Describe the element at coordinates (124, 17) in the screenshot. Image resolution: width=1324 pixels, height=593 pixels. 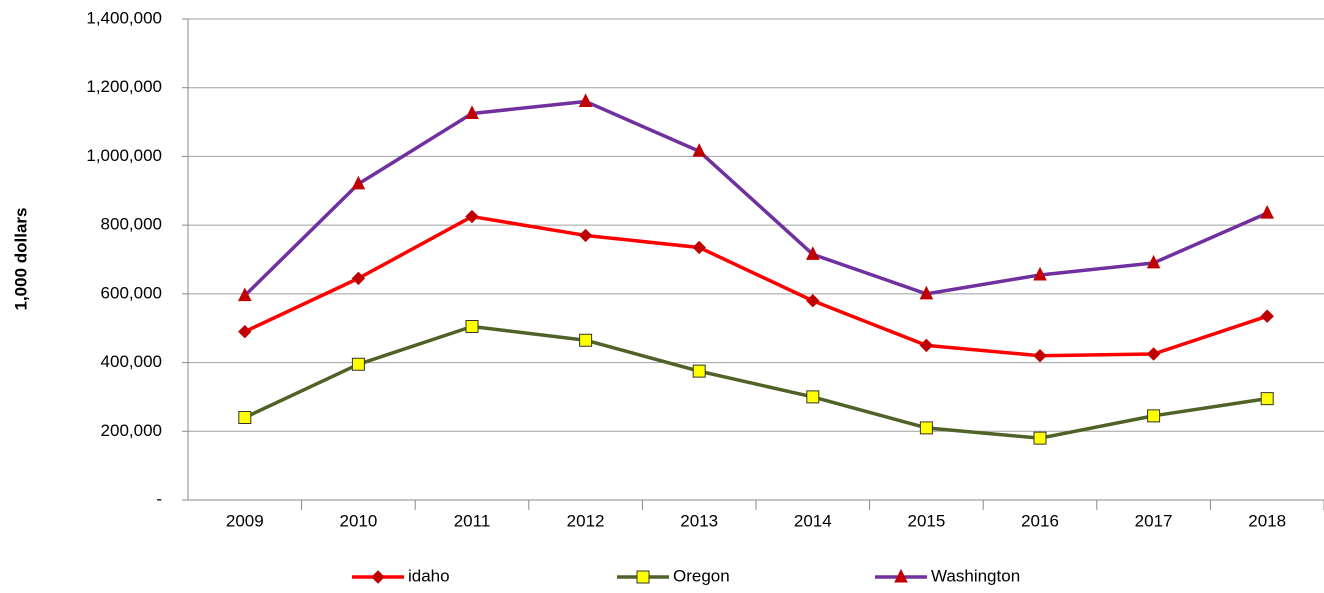
I see `y-tick-label: 1,400,000` at that location.